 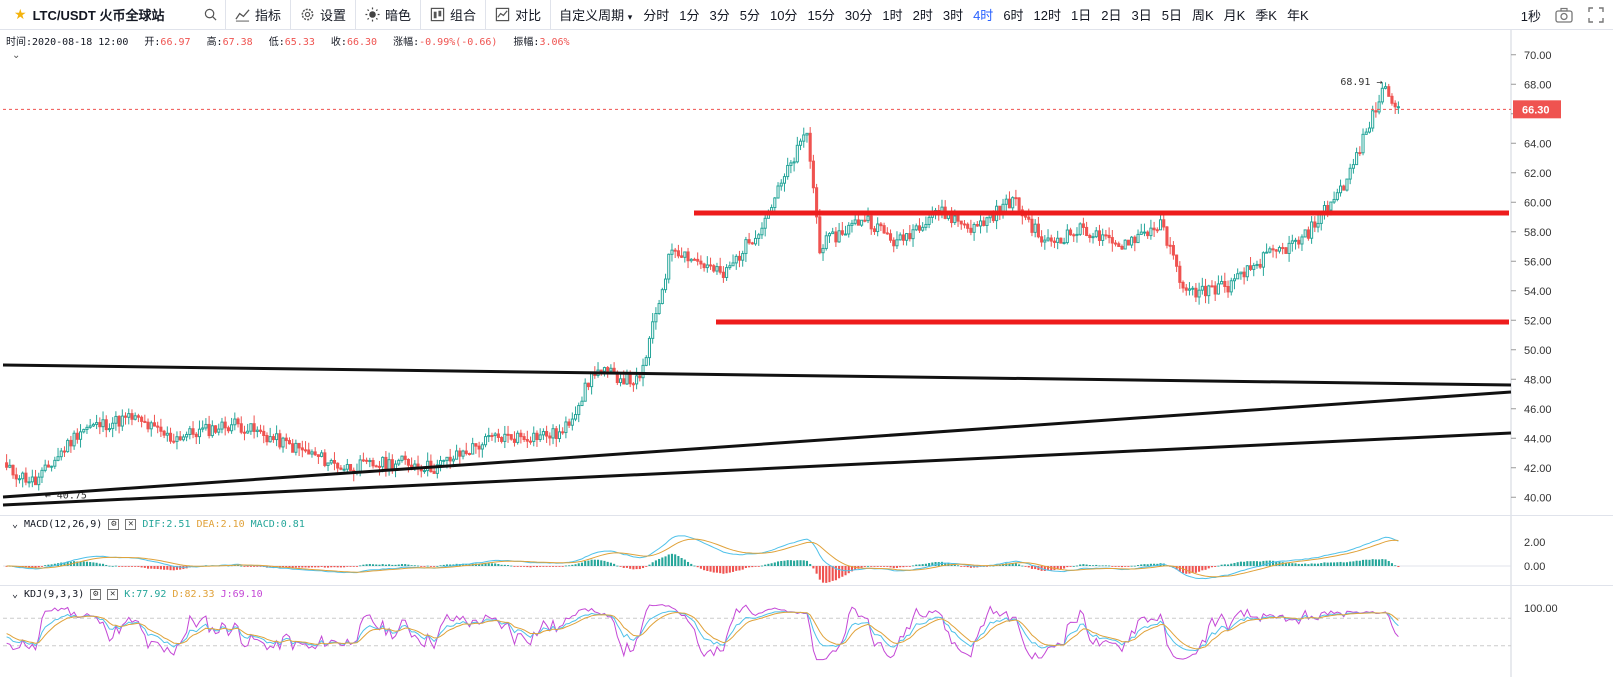 What do you see at coordinates (821, 15) in the screenshot?
I see `interval-5-button: 15分` at bounding box center [821, 15].